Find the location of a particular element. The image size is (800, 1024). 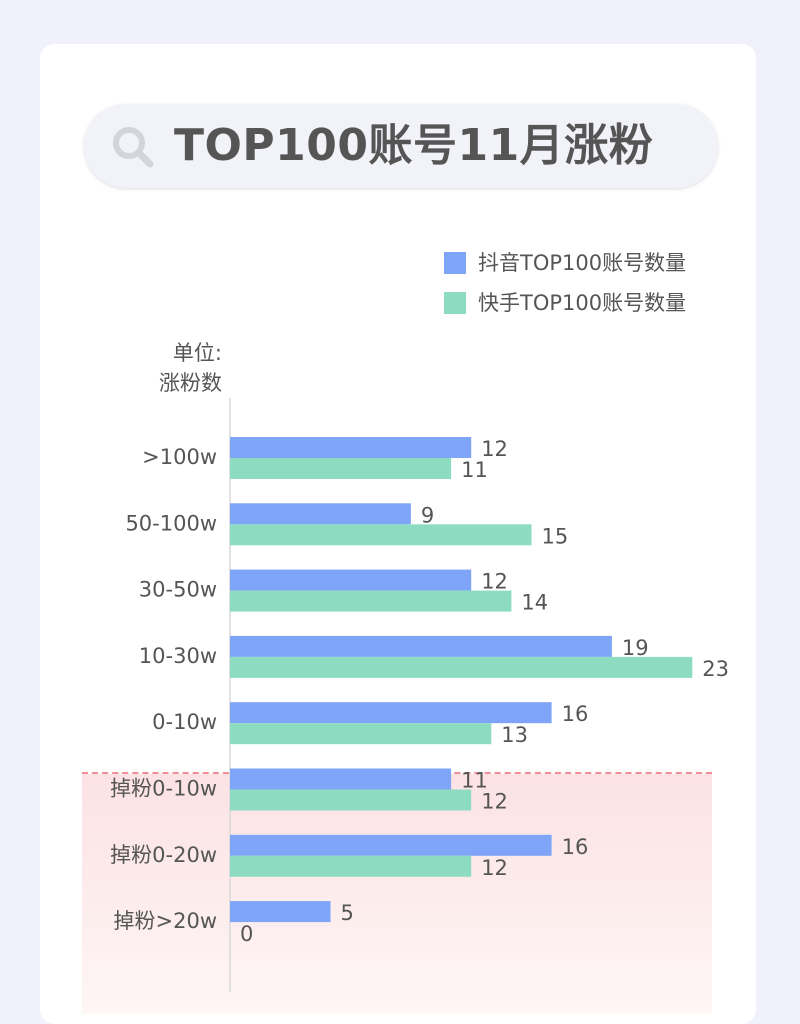

page-title: TOP100账号11月涨粉 is located at coordinates (414, 145).